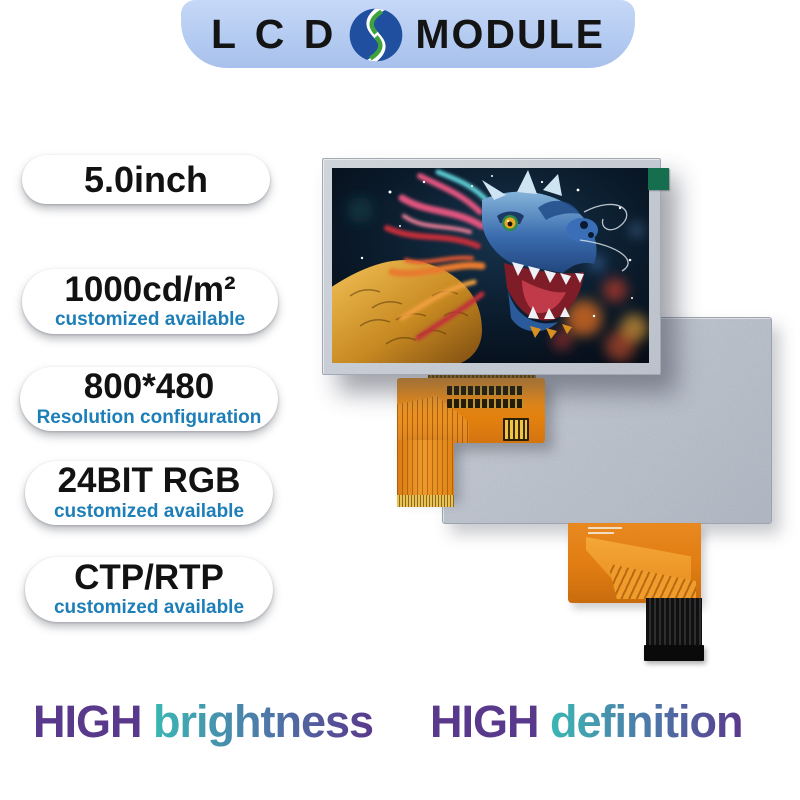 The image size is (800, 800). What do you see at coordinates (149, 481) in the screenshot?
I see `spec-interface-value: 24BIT RGB` at bounding box center [149, 481].